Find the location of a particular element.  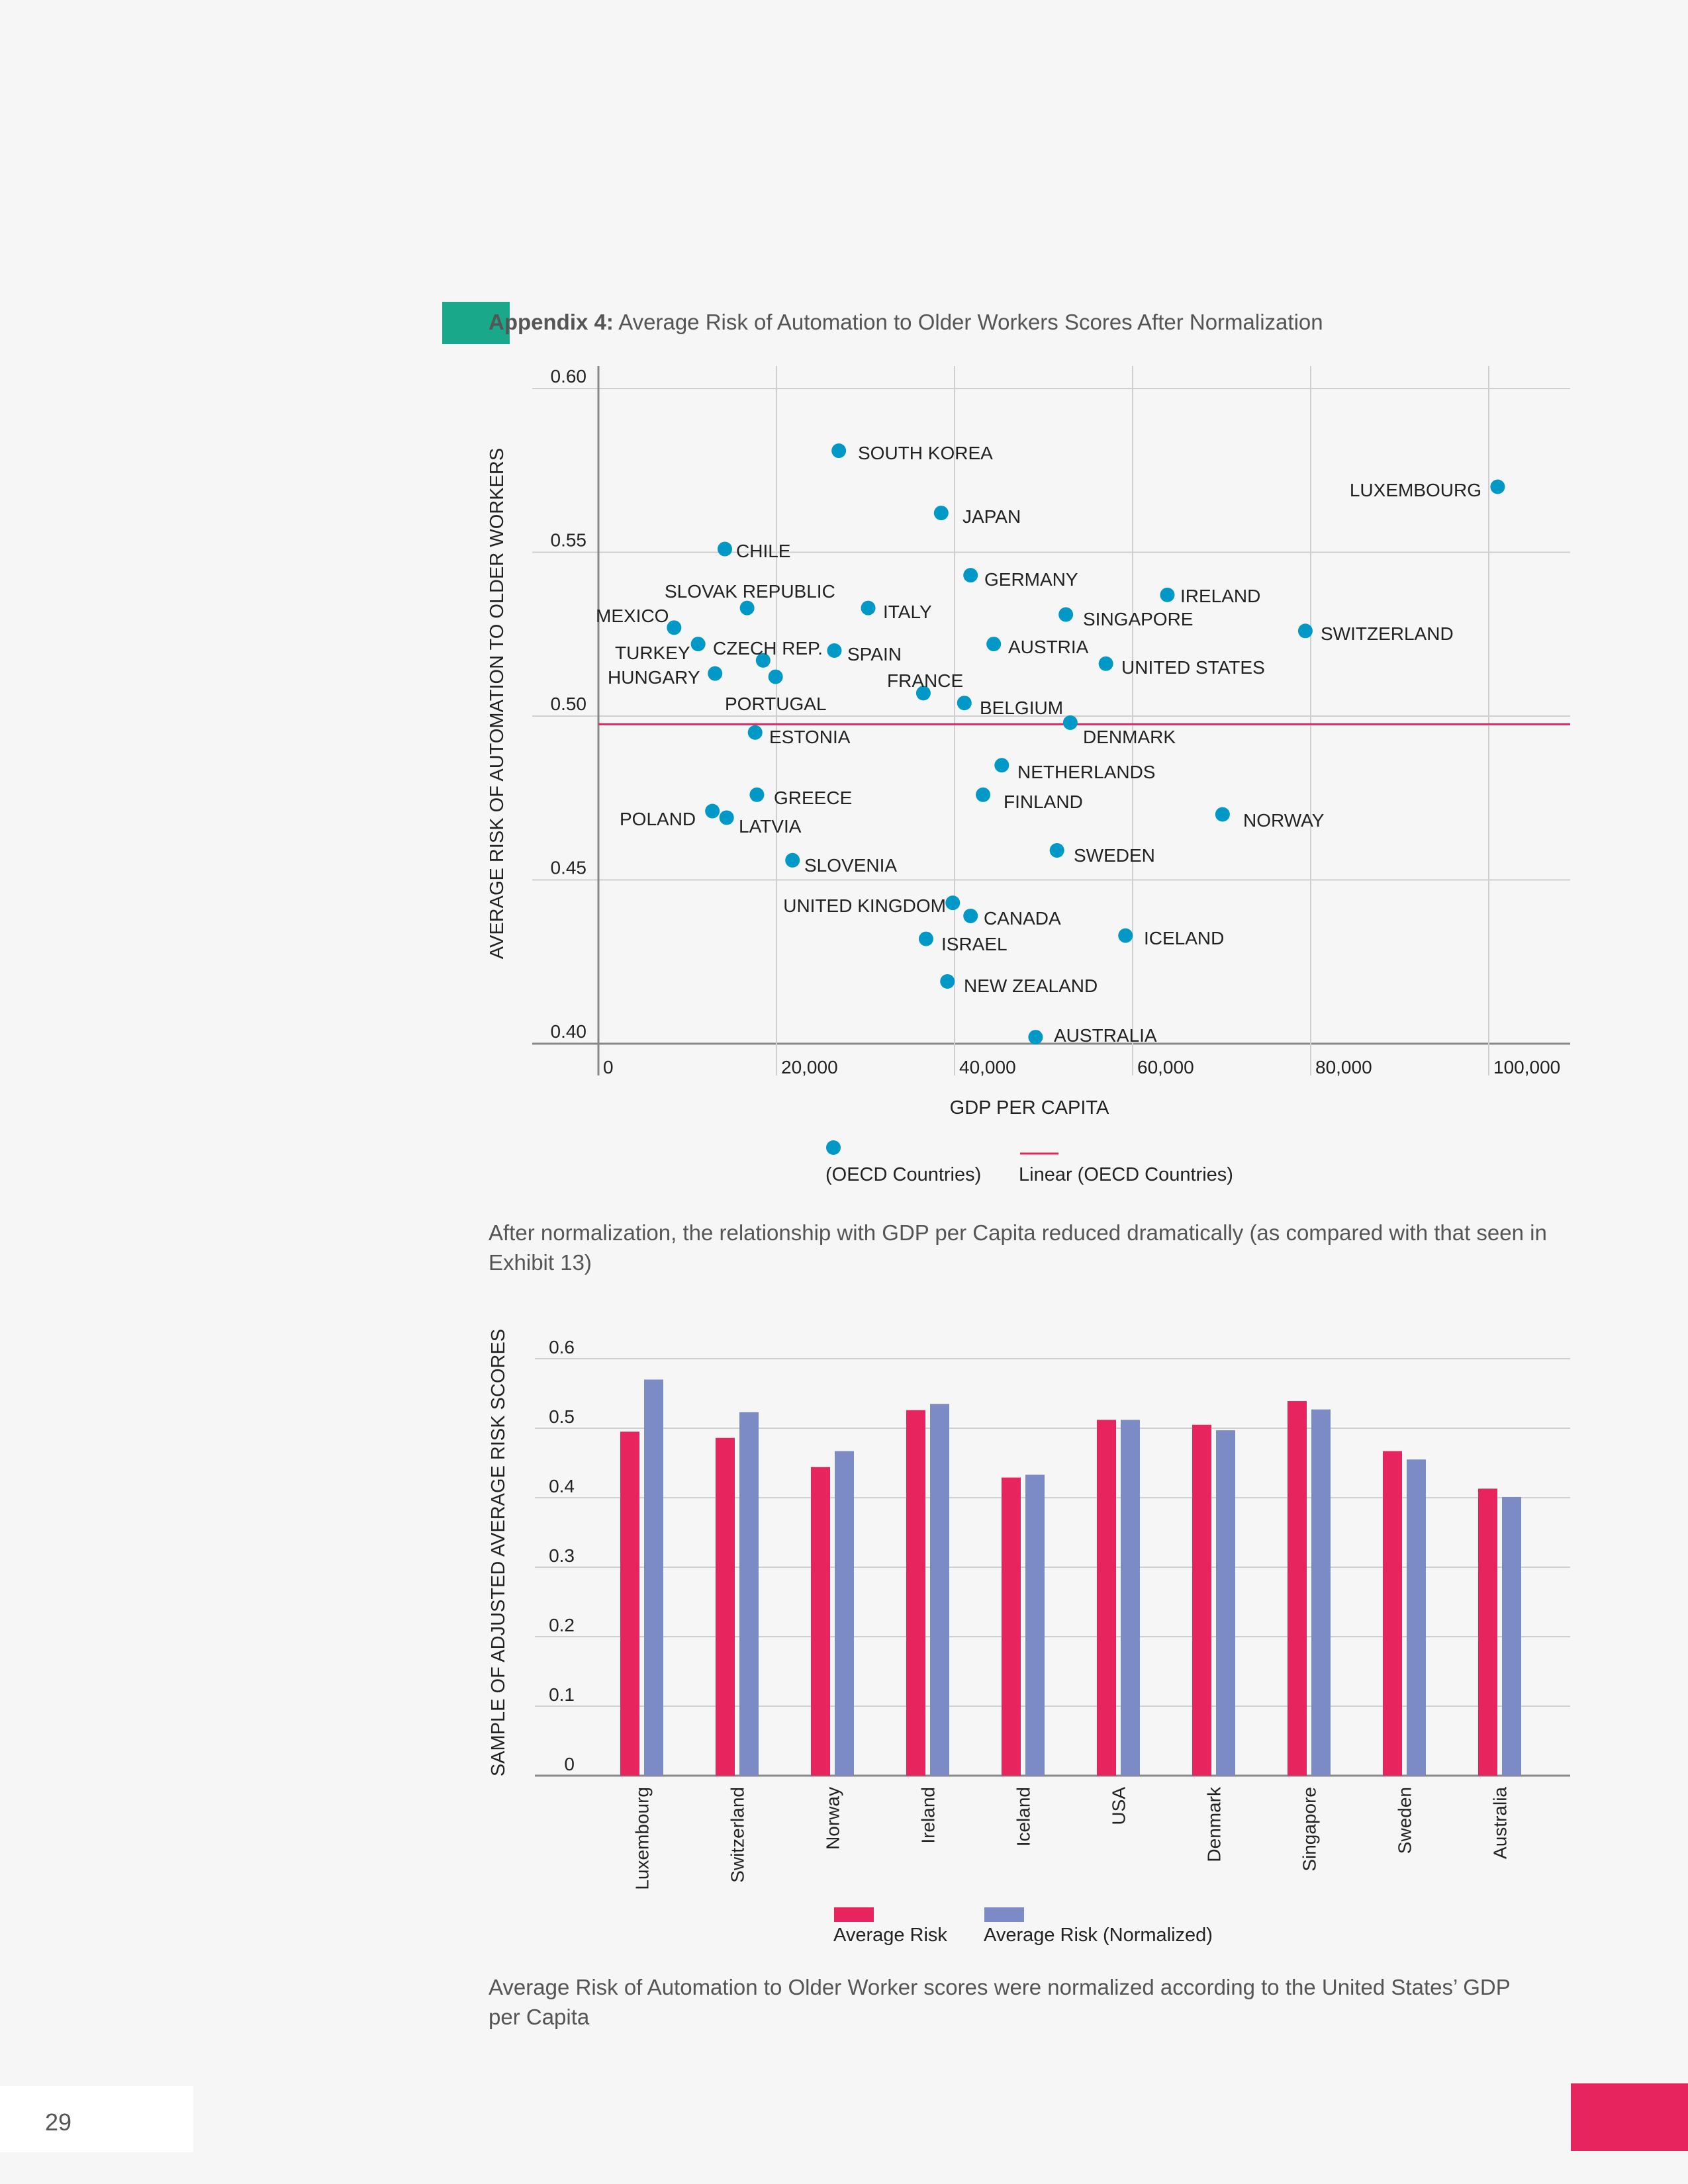

point-label: BELGIUM is located at coordinates (1021, 708).